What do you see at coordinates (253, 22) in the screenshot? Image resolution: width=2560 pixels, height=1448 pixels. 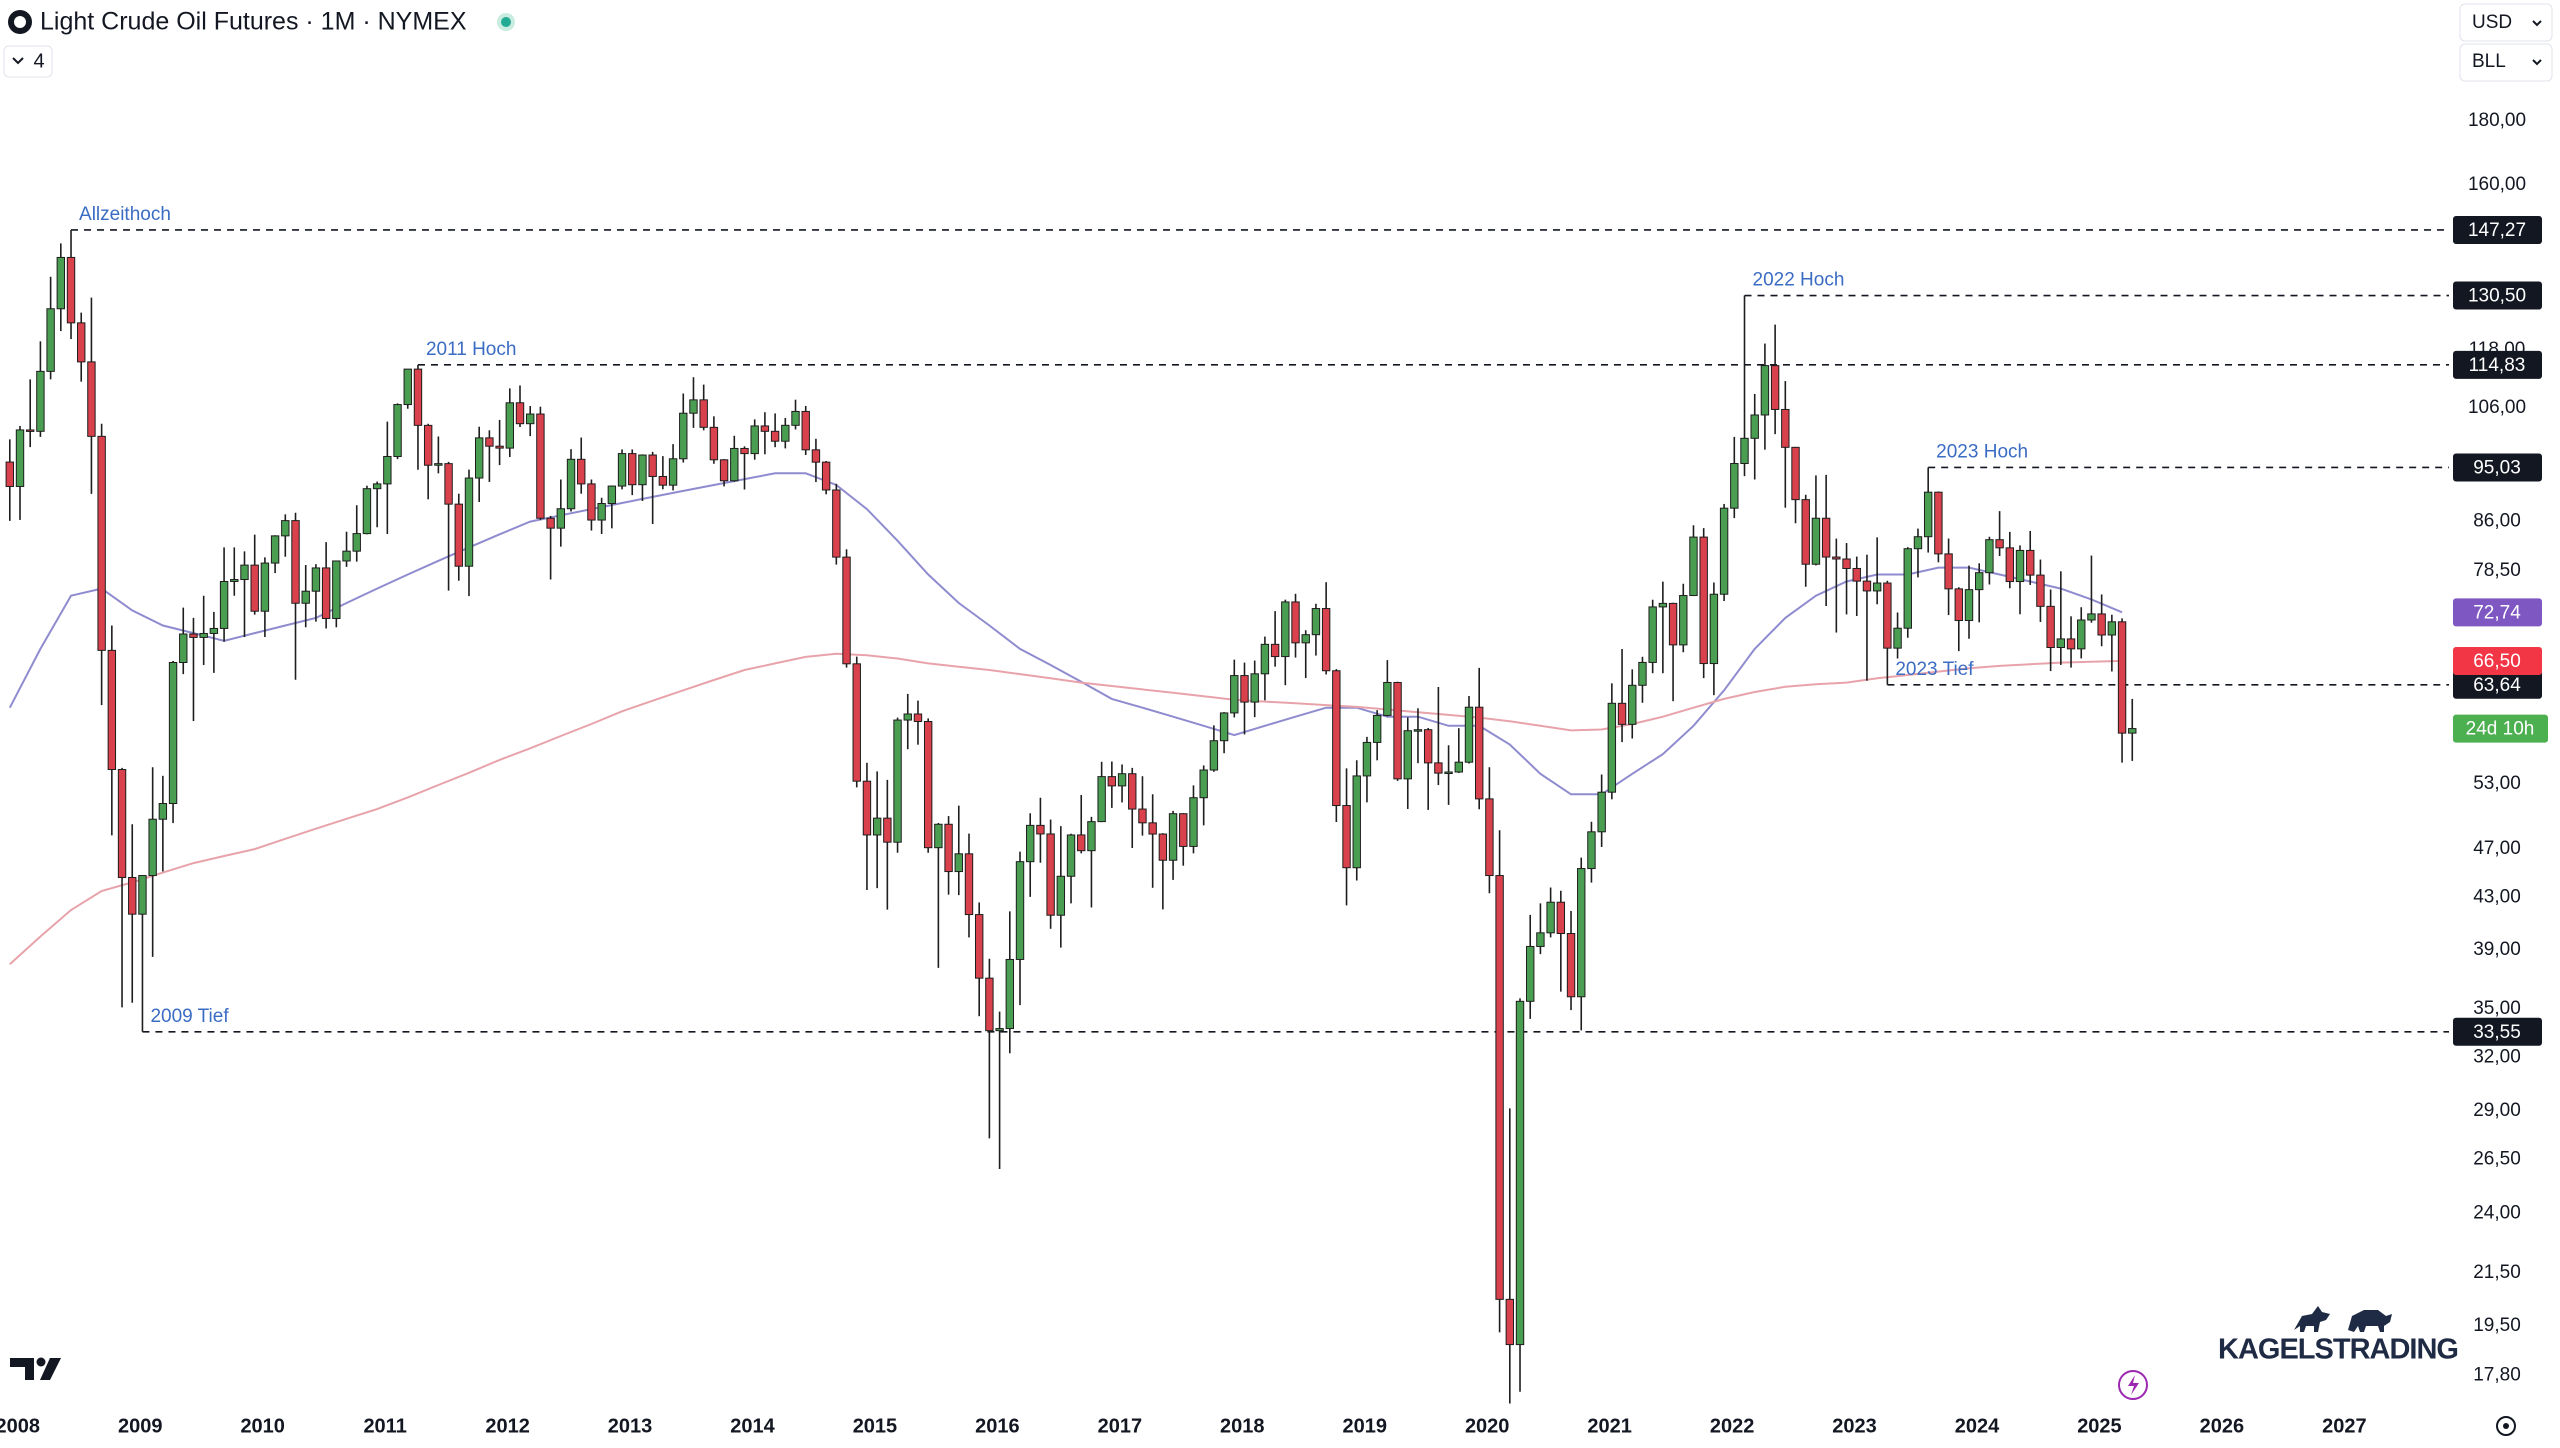 I see `symbol-title: Light Crude Oil Futures · 1M · NYMEX` at bounding box center [253, 22].